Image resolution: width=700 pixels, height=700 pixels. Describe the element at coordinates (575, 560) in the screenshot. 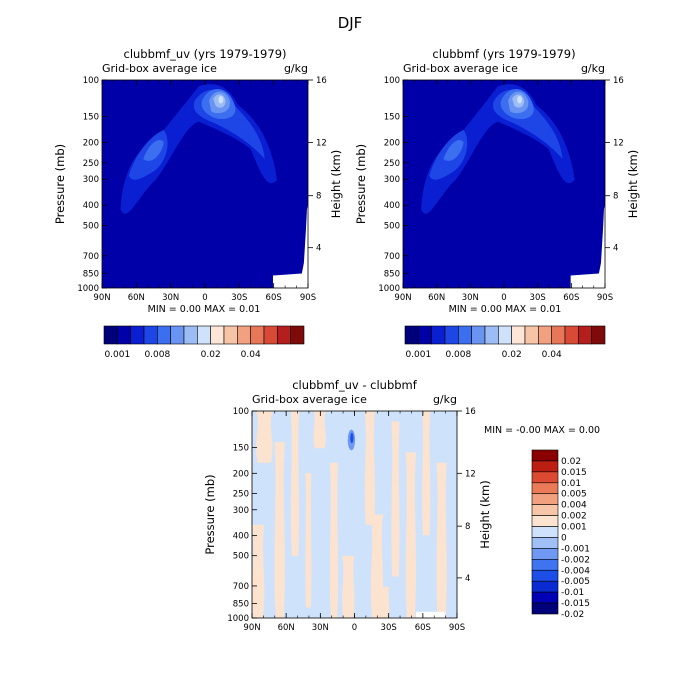

I see `colorbar-label: -0.002` at that location.